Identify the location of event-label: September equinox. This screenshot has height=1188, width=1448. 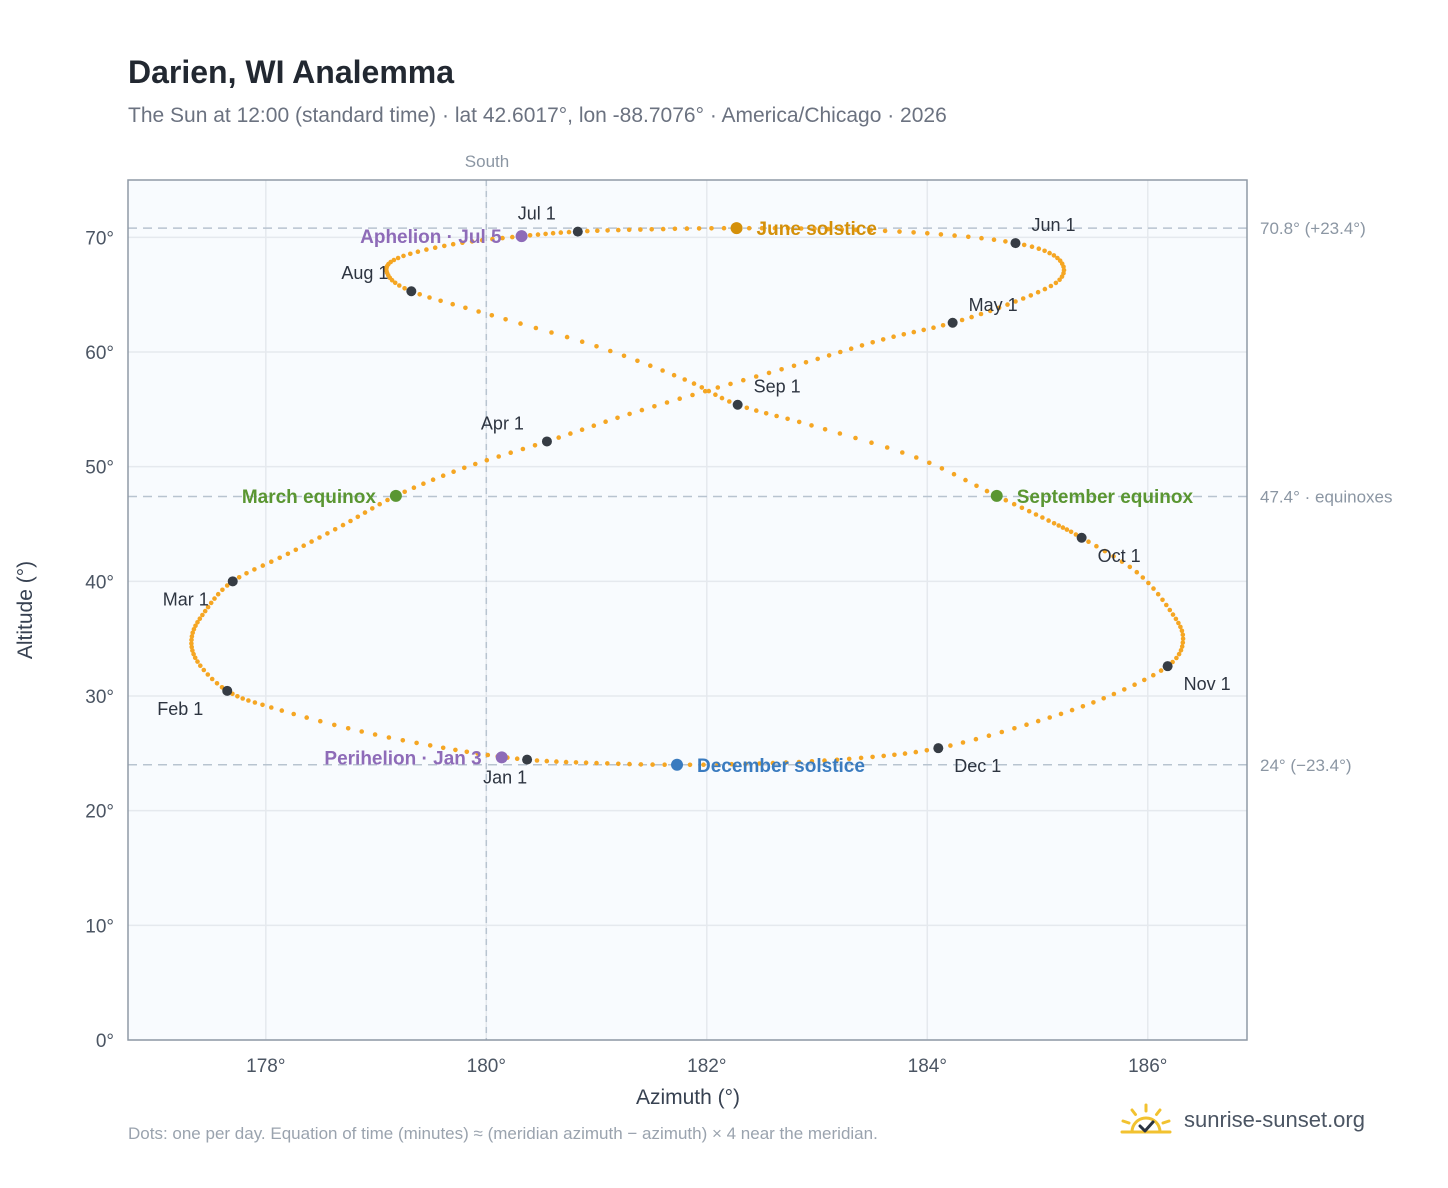
(1105, 497).